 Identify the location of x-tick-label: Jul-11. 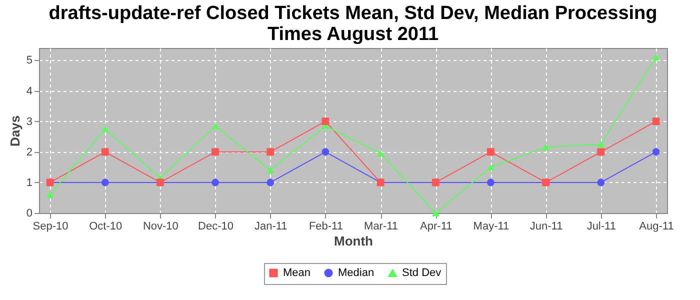
(601, 226).